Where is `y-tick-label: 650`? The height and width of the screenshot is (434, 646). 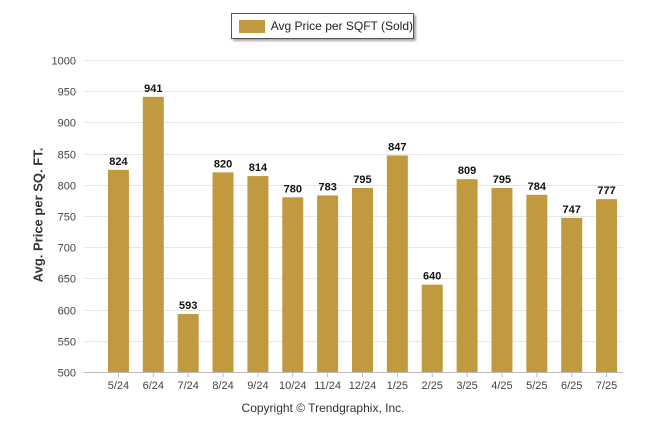
y-tick-label: 650 is located at coordinates (67, 280).